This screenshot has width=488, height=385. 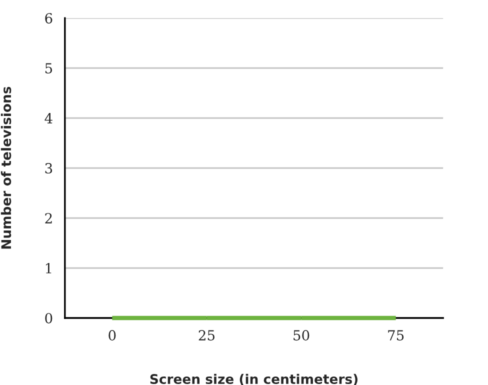 What do you see at coordinates (112, 335) in the screenshot?
I see `x-tick-label: 0` at bounding box center [112, 335].